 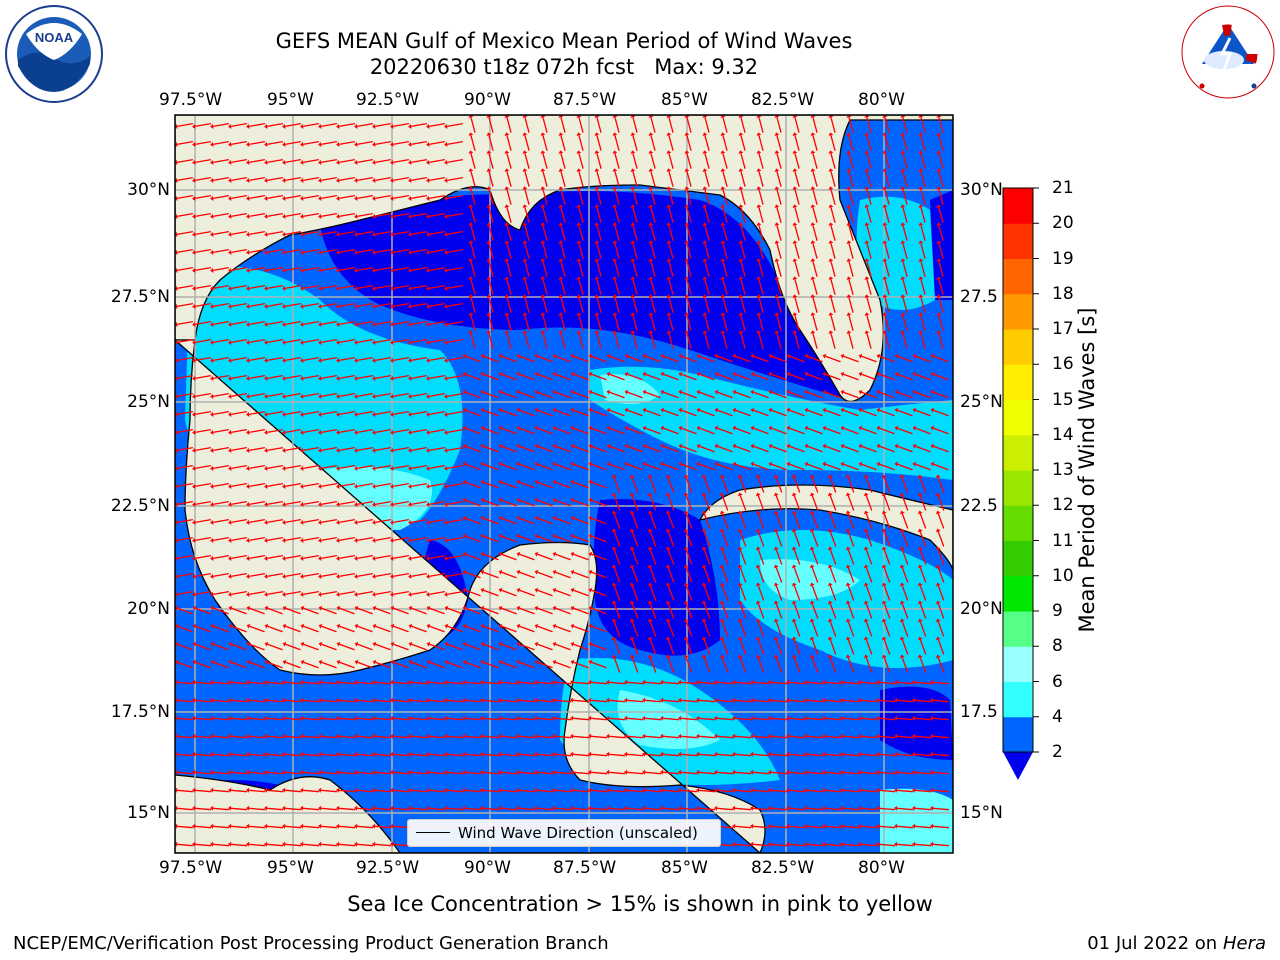 What do you see at coordinates (148, 190) in the screenshot?
I see `lat-label-left: 30°N` at bounding box center [148, 190].